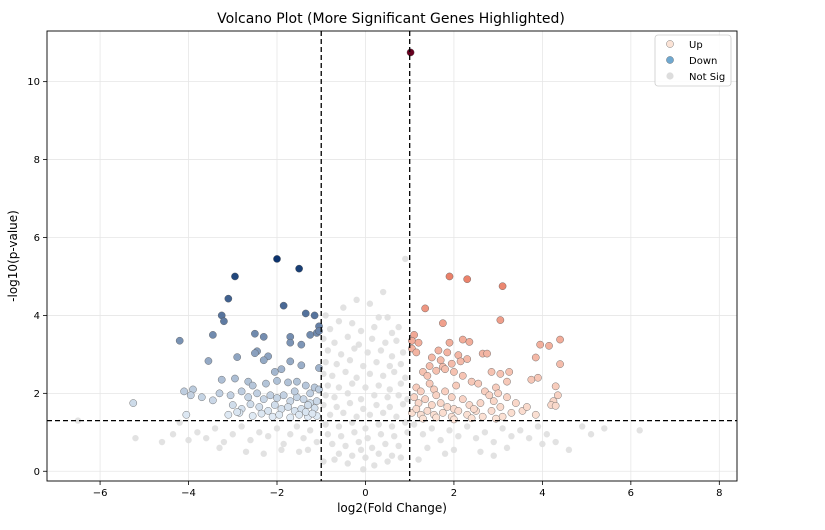  Describe the element at coordinates (693, 60) in the screenshot. I see `legend: Up Down Not Sig` at that location.